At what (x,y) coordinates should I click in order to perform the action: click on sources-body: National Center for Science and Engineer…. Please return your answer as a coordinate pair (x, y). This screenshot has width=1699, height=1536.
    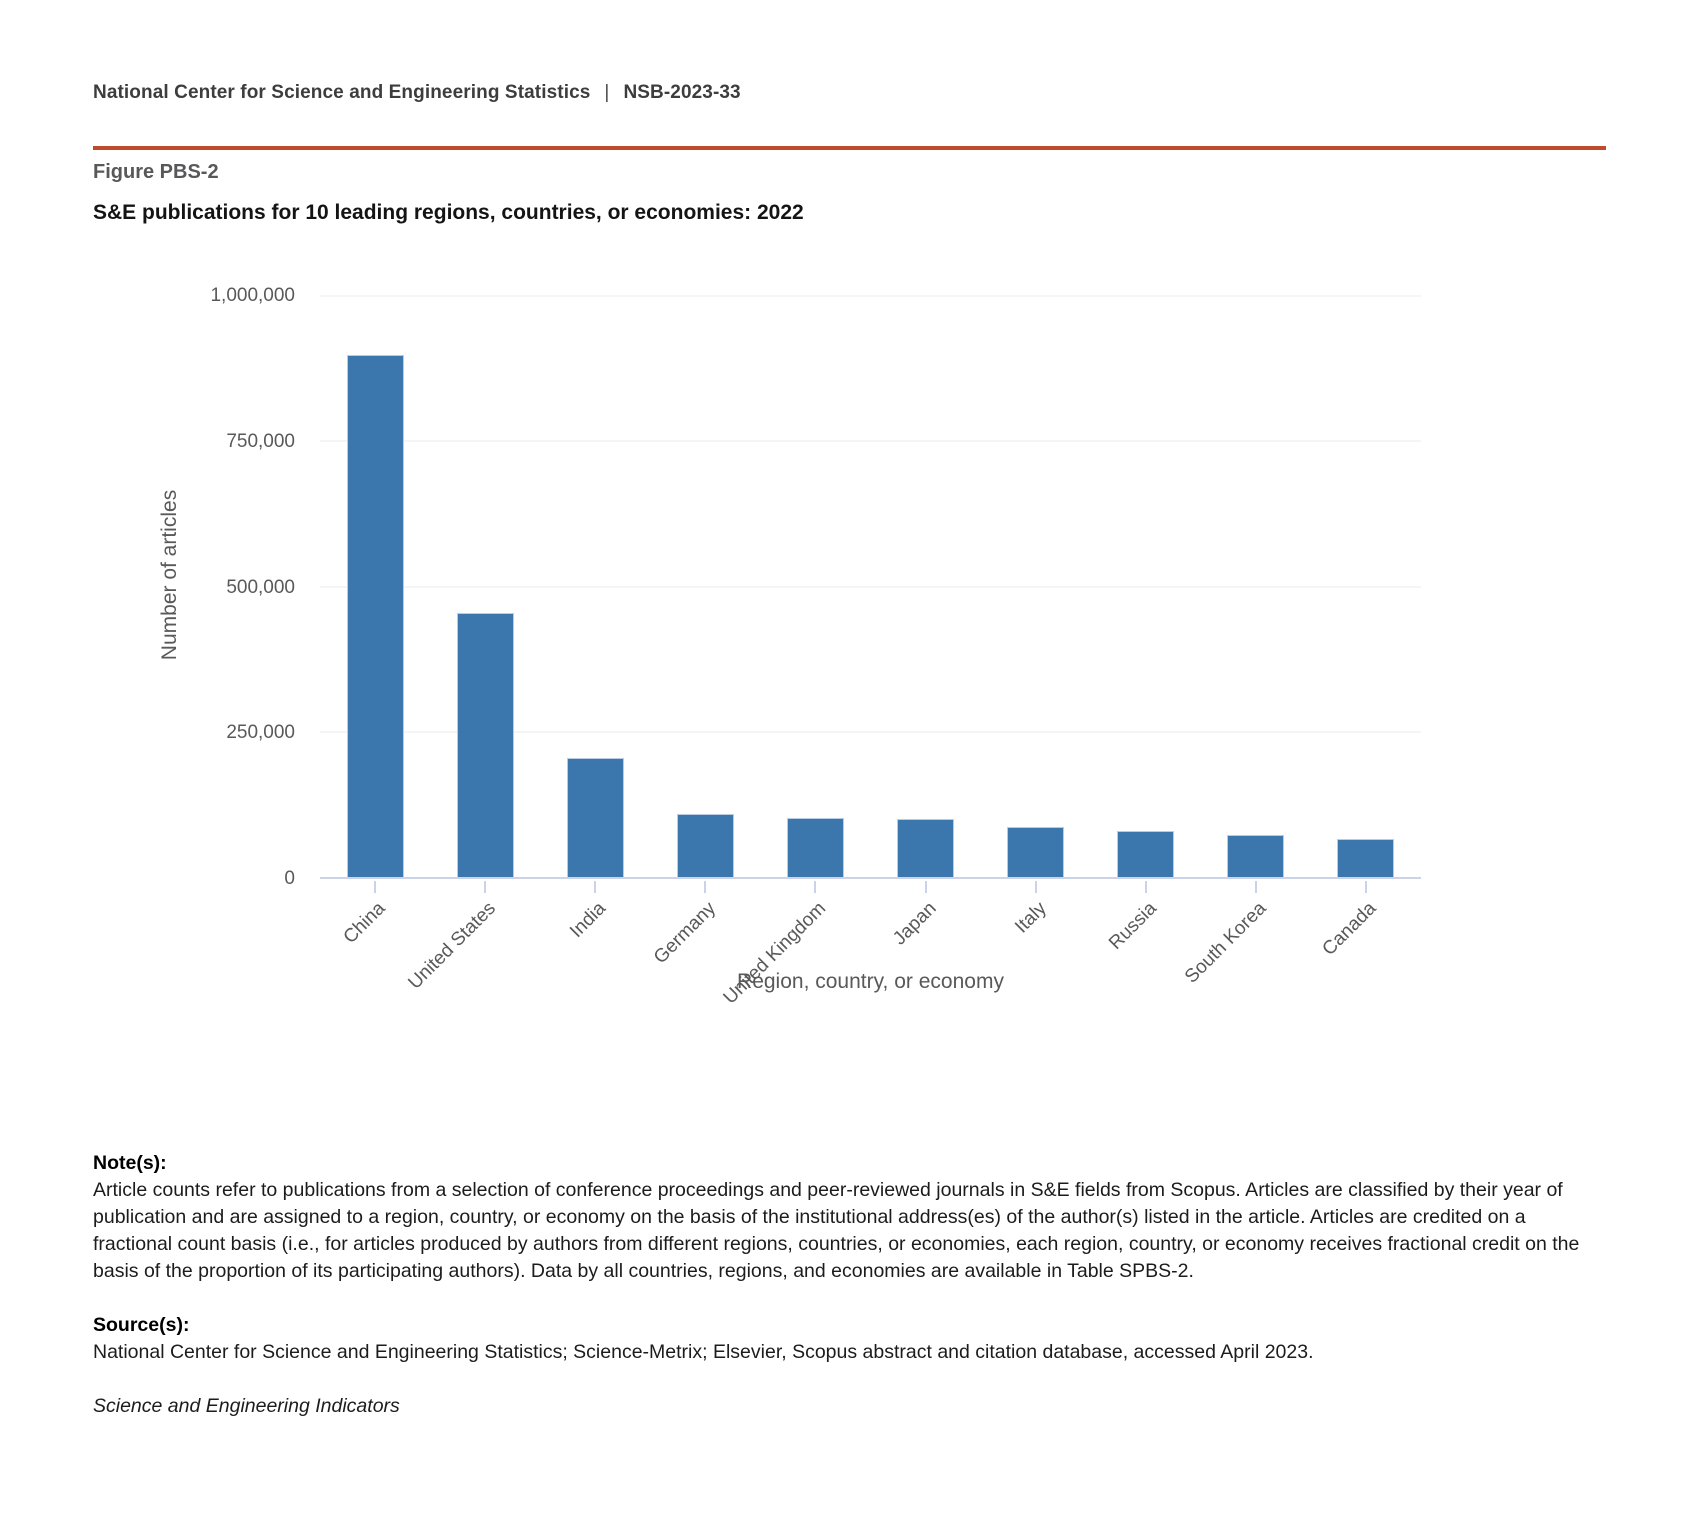
    Looking at the image, I should click on (703, 1352).